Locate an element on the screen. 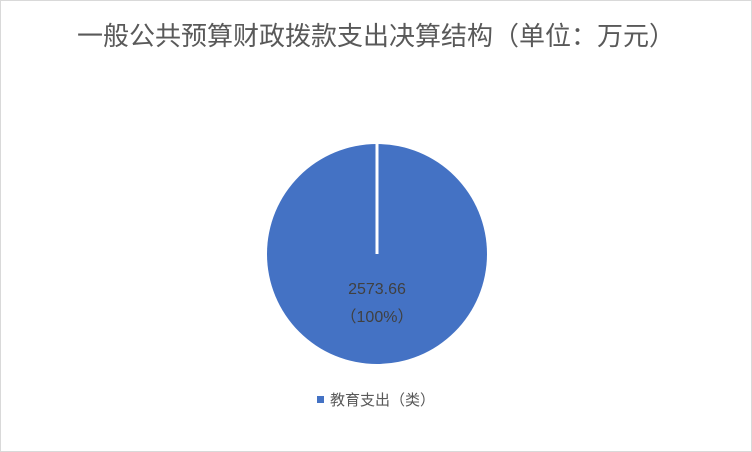 Image resolution: width=752 pixels, height=452 pixels. chart-title: 一般公共预算财政拨款支出决算结构（单位：万元） is located at coordinates (375, 37).